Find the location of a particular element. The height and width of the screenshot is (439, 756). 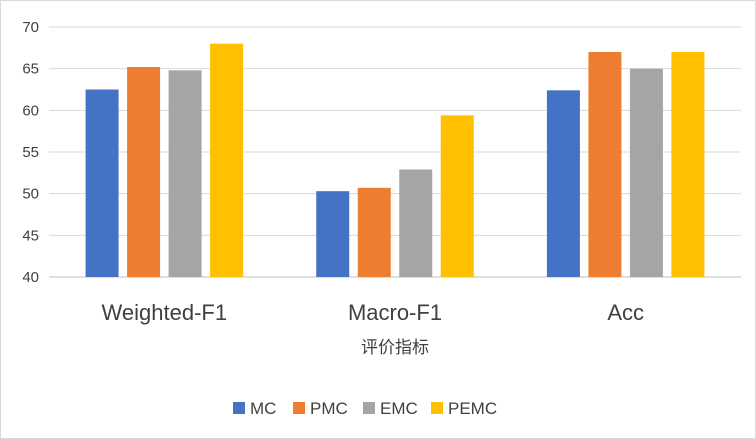

legend-label-pemc: PEMC is located at coordinates (472, 408).